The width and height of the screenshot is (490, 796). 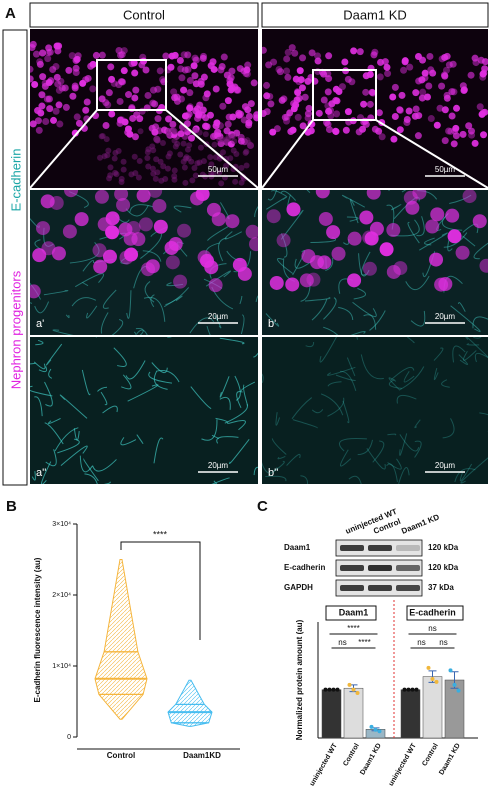 What do you see at coordinates (380, 588) in the screenshot?
I see `blot-band` at bounding box center [380, 588].